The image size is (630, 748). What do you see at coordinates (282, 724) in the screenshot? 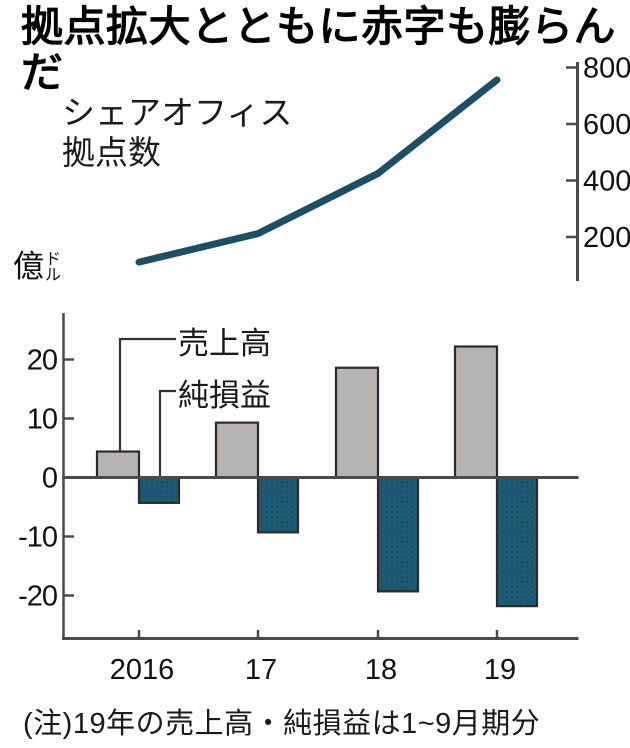
I see `footnote: (注)19年の売上高・純損益は1~9月期分` at bounding box center [282, 724].